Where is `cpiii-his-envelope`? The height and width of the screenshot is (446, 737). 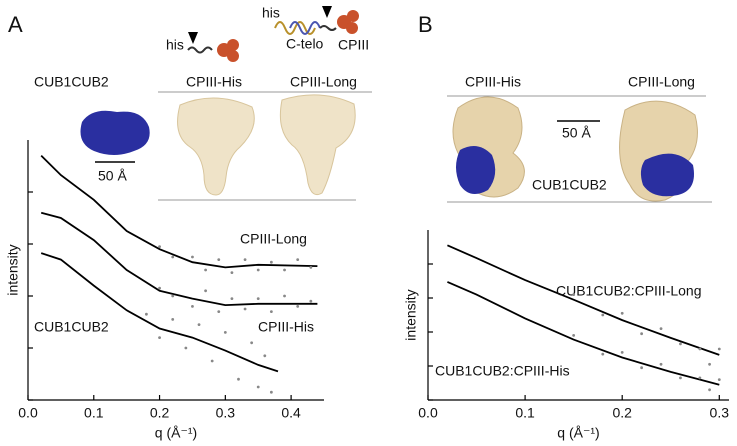
cpiii-his-envelope is located at coordinates (216, 146).